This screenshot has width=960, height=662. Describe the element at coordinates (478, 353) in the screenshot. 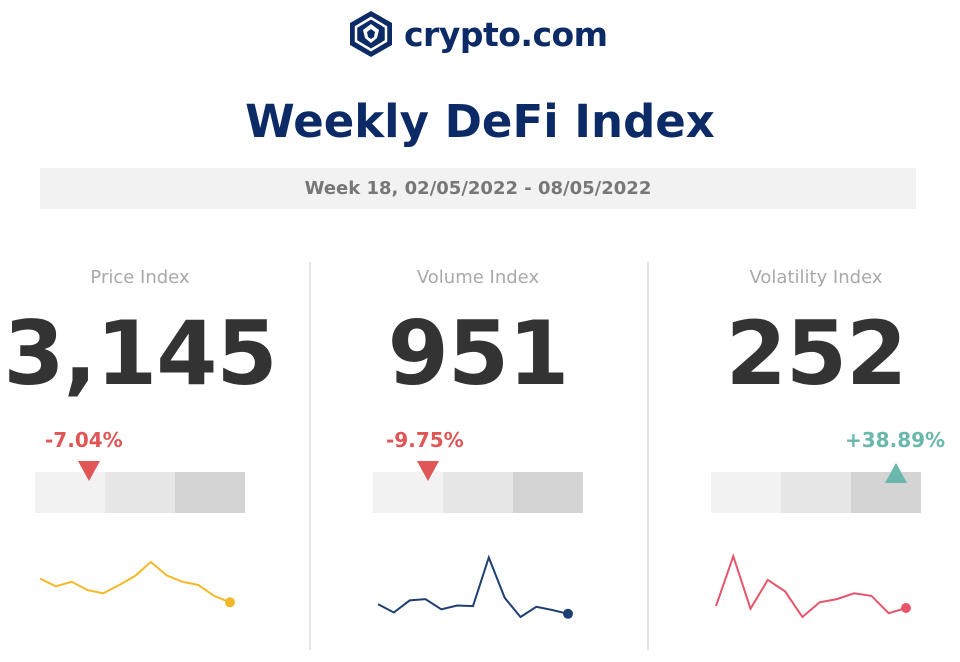

I see `panel-value: 951` at that location.